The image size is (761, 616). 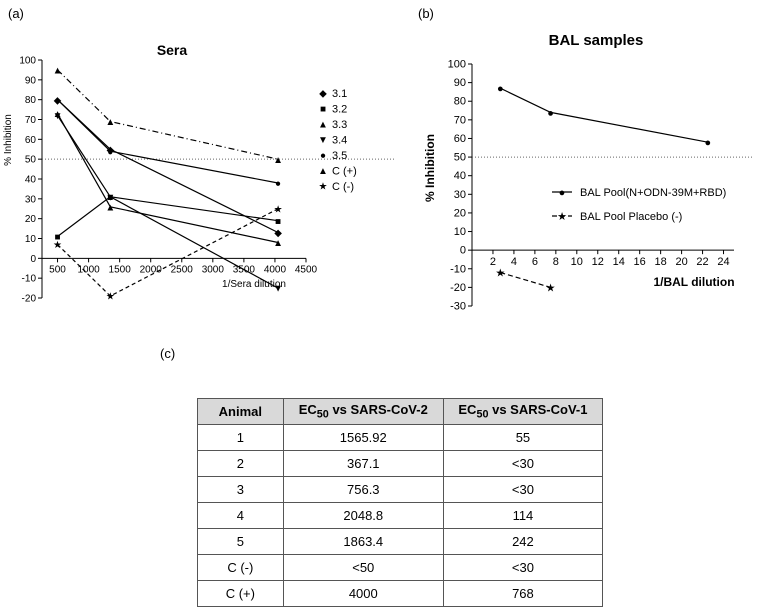 What do you see at coordinates (363, 489) in the screenshot?
I see `table-cell: 756.3` at bounding box center [363, 489].